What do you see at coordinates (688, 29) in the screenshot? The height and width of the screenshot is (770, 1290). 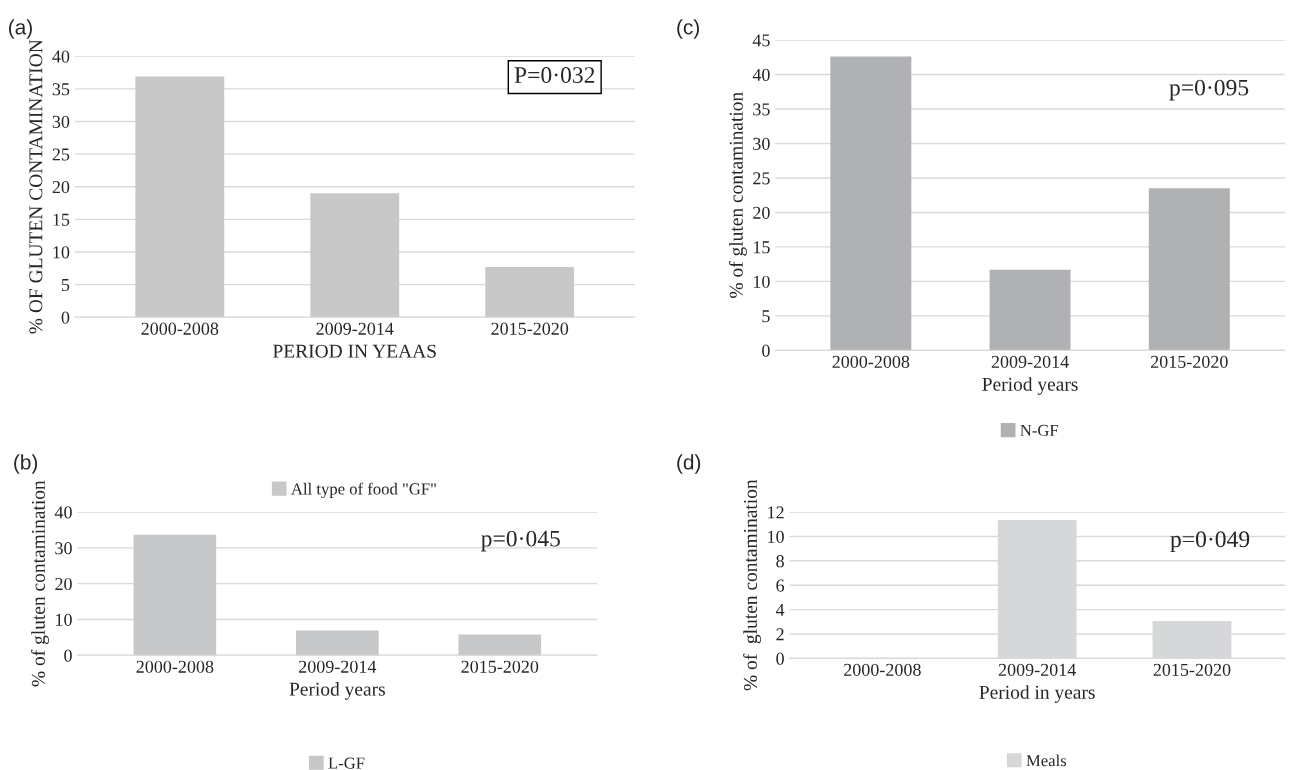 I see `chart-title: (c)` at bounding box center [688, 29].